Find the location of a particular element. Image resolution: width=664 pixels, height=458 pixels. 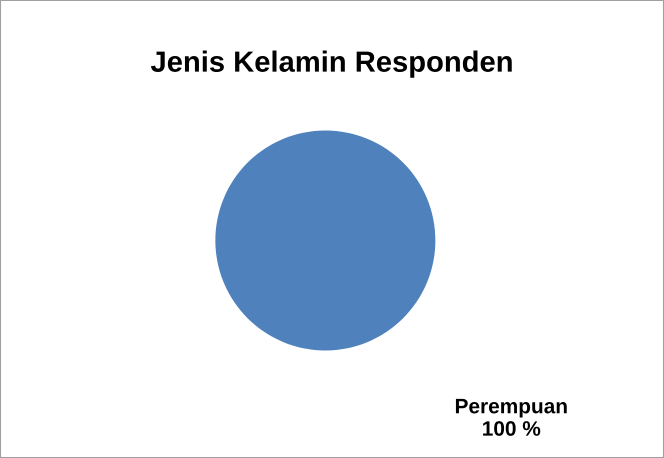

data-label: 100 % is located at coordinates (511, 428).